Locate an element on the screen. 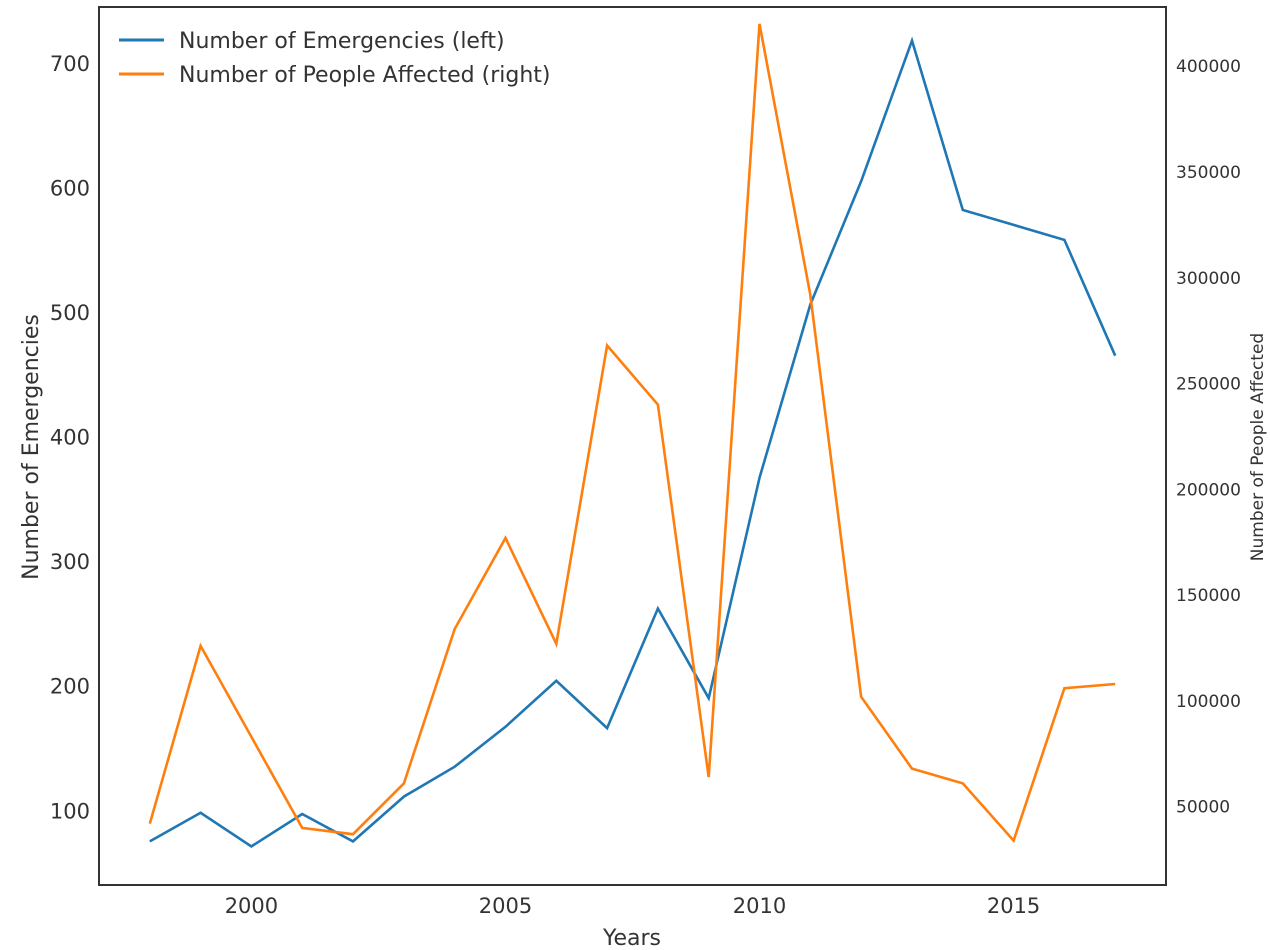 The height and width of the screenshot is (950, 1270). left-y-tick-label: 400 is located at coordinates (70, 438).